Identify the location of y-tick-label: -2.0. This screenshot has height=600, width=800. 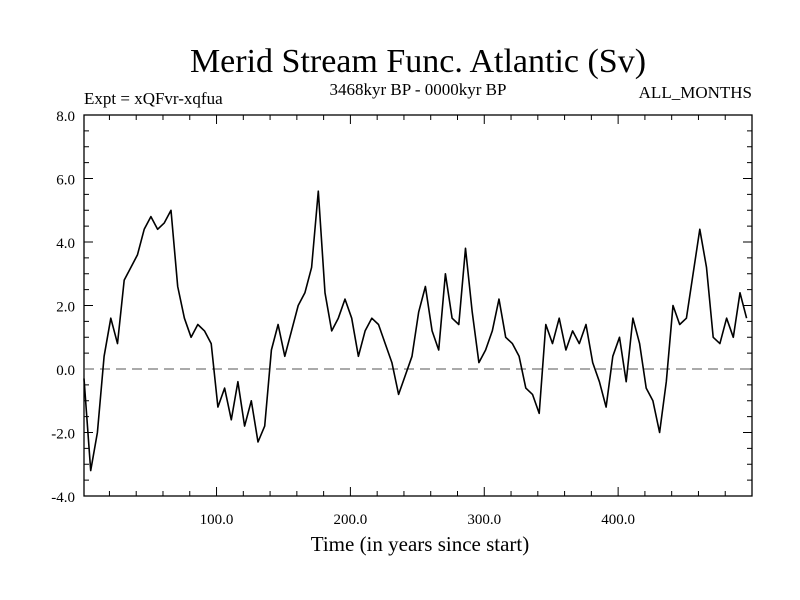
(63, 435).